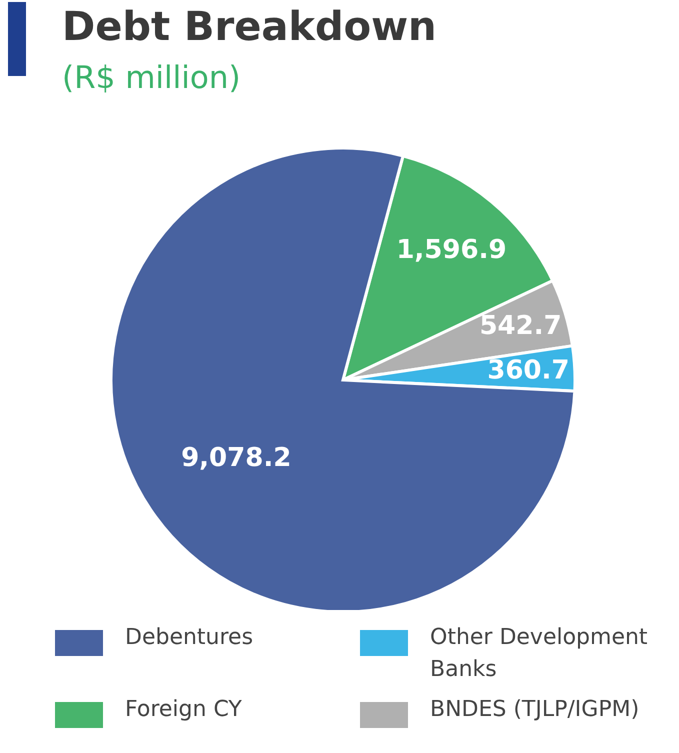  Describe the element at coordinates (451, 249) in the screenshot. I see `data-label: 1,596.9` at that location.